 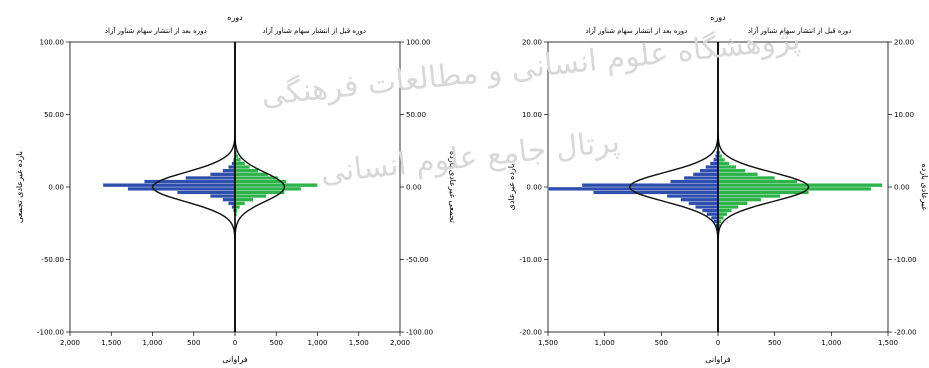 What do you see at coordinates (50, 333) in the screenshot?
I see `y-tick-label-left: -100.00` at bounding box center [50, 333].